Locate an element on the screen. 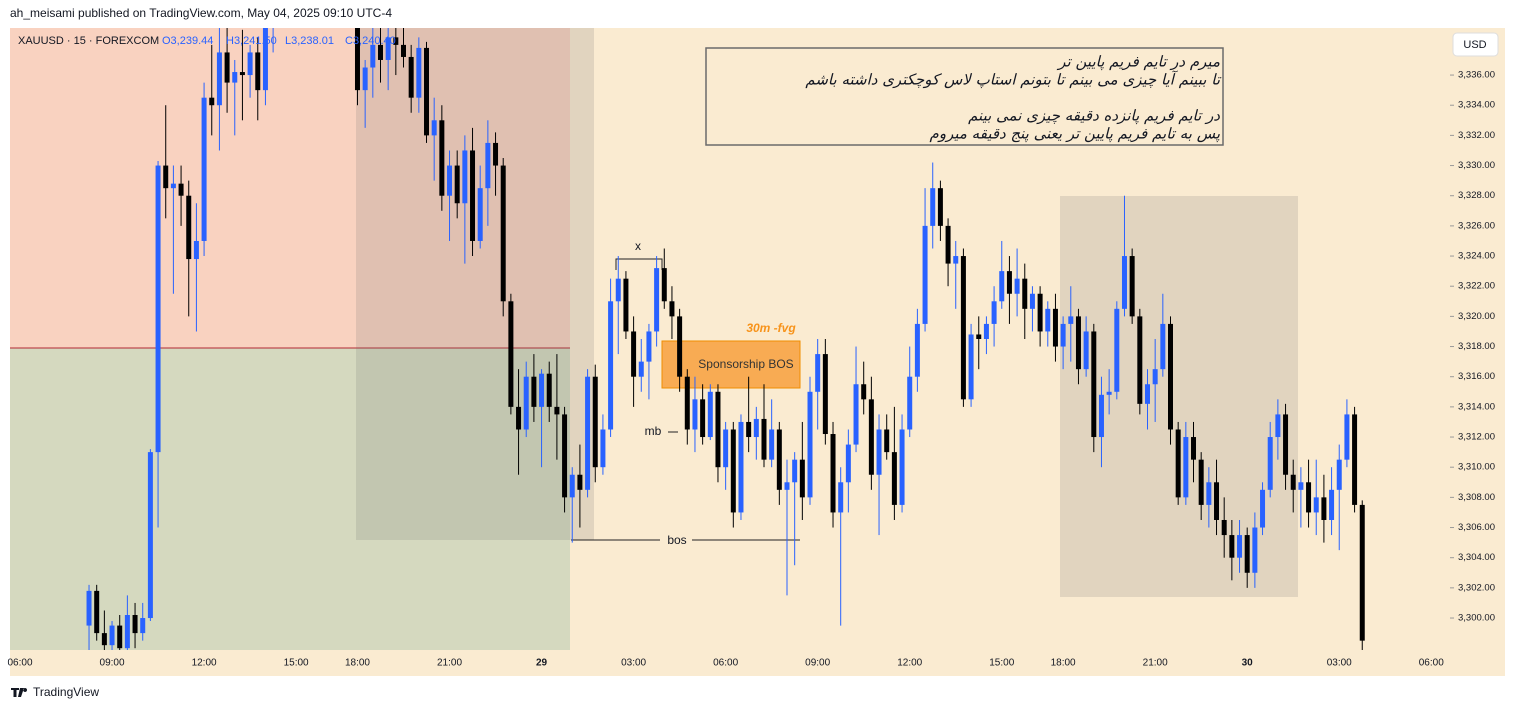 The width and height of the screenshot is (1515, 711). currency-button is located at coordinates (1475, 44).